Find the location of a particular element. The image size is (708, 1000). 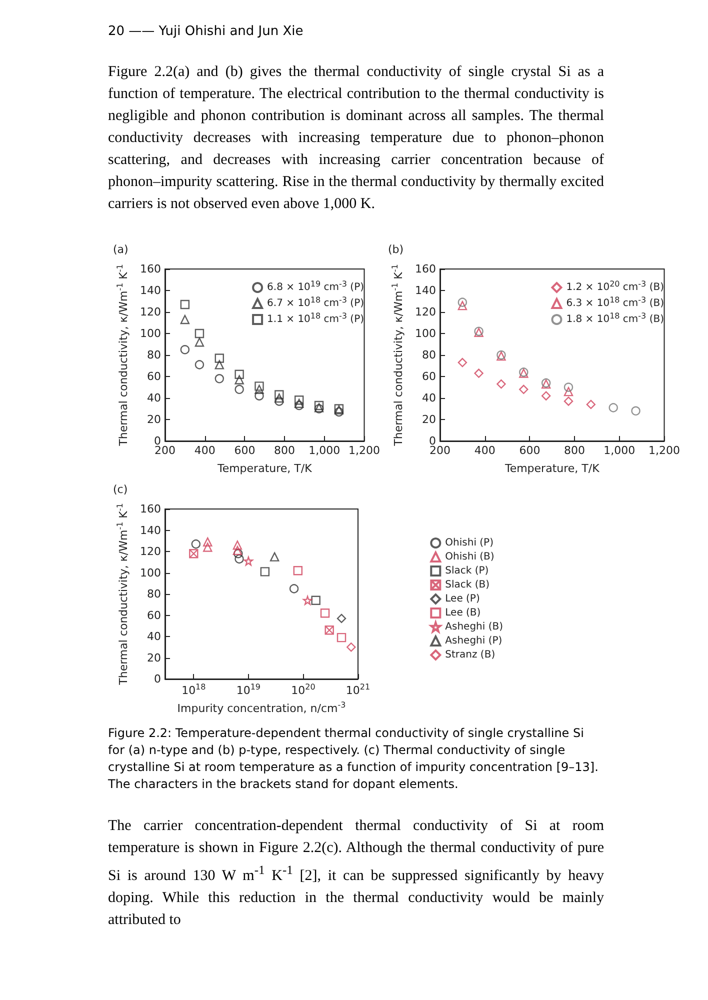

y-tick-label: 0 is located at coordinates (157, 679).